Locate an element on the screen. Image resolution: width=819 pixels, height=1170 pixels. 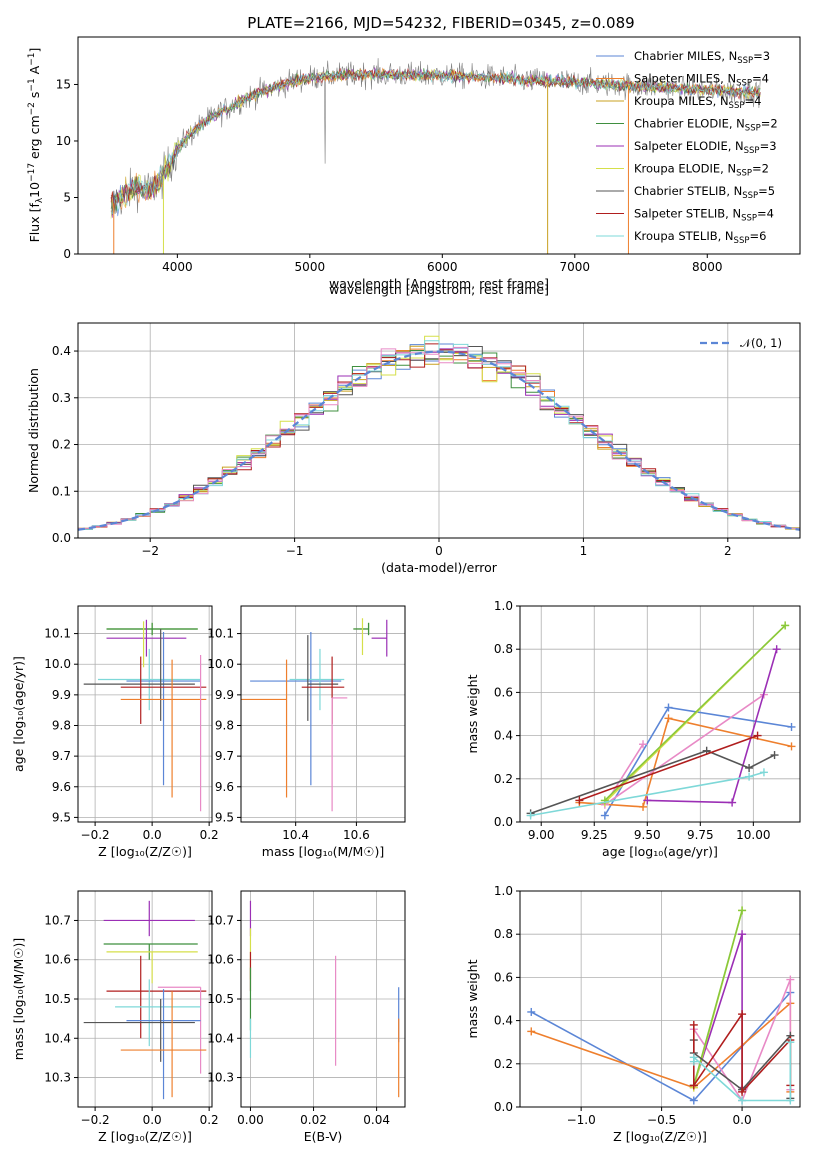
x-tick-label: −1.0 is located at coordinates (581, 1120).